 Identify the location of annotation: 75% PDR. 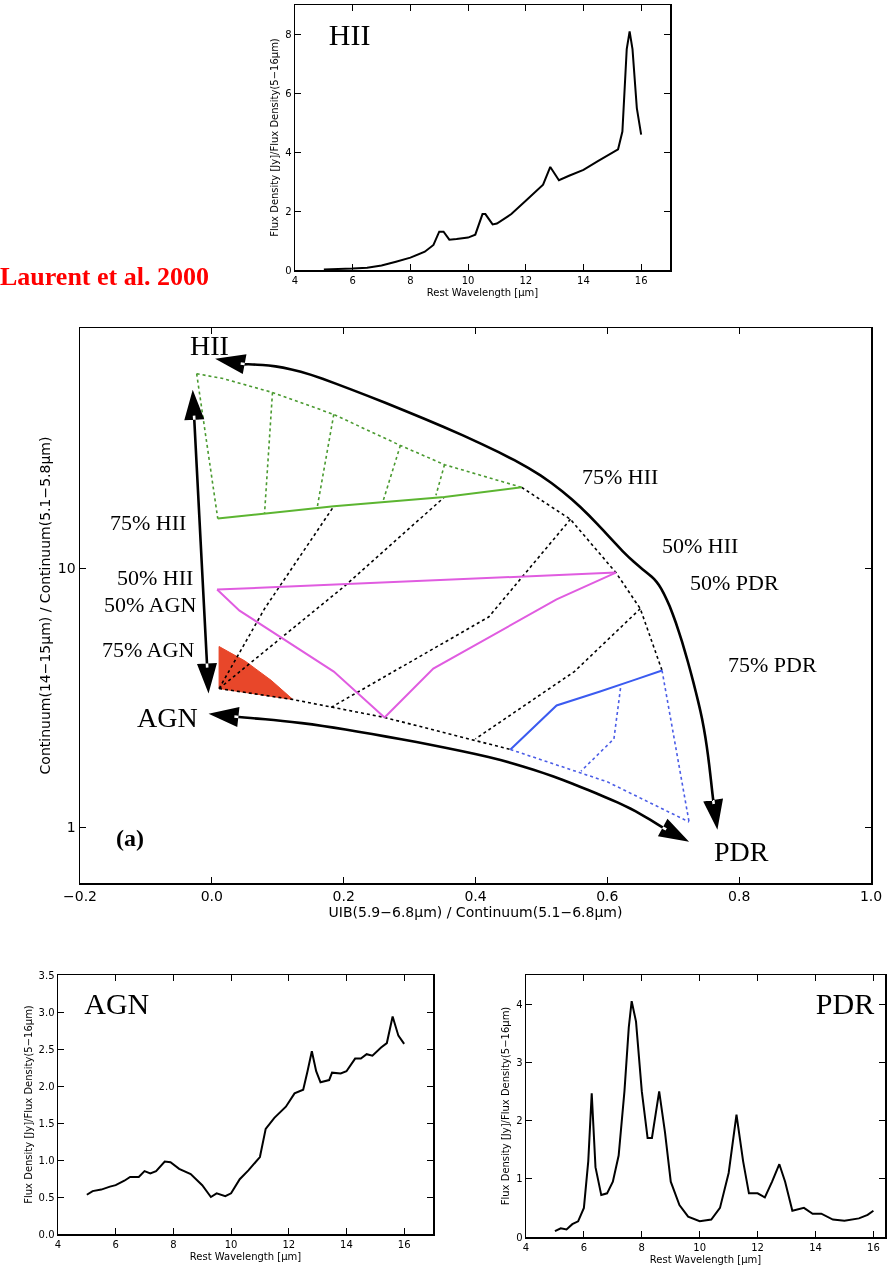
(772, 664).